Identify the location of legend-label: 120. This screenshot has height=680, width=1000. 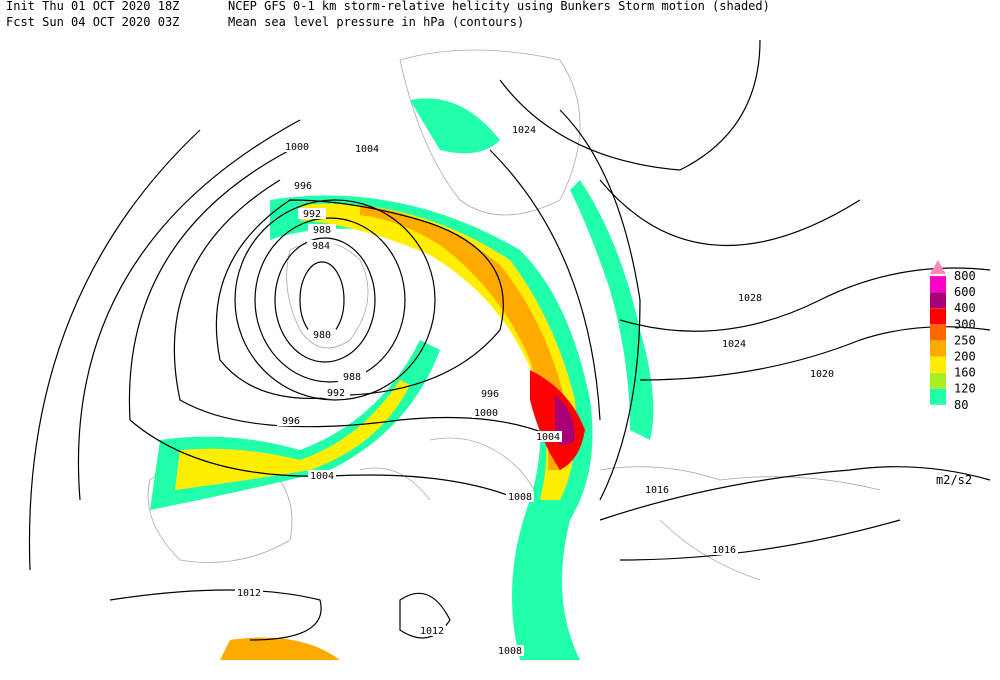
(965, 389).